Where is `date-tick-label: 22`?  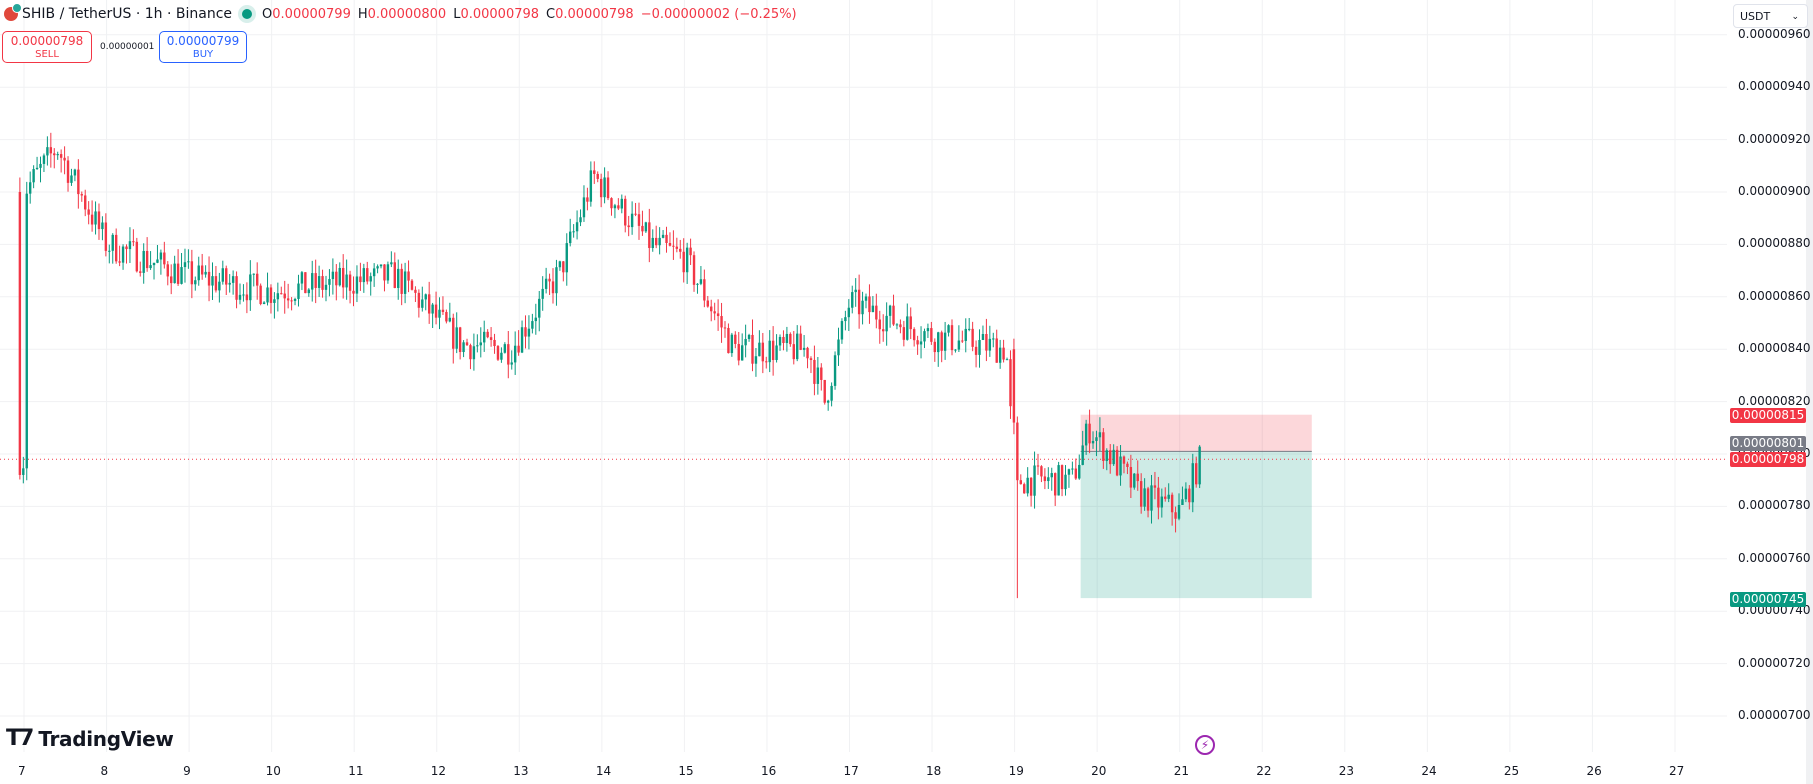 date-tick-label: 22 is located at coordinates (1264, 771).